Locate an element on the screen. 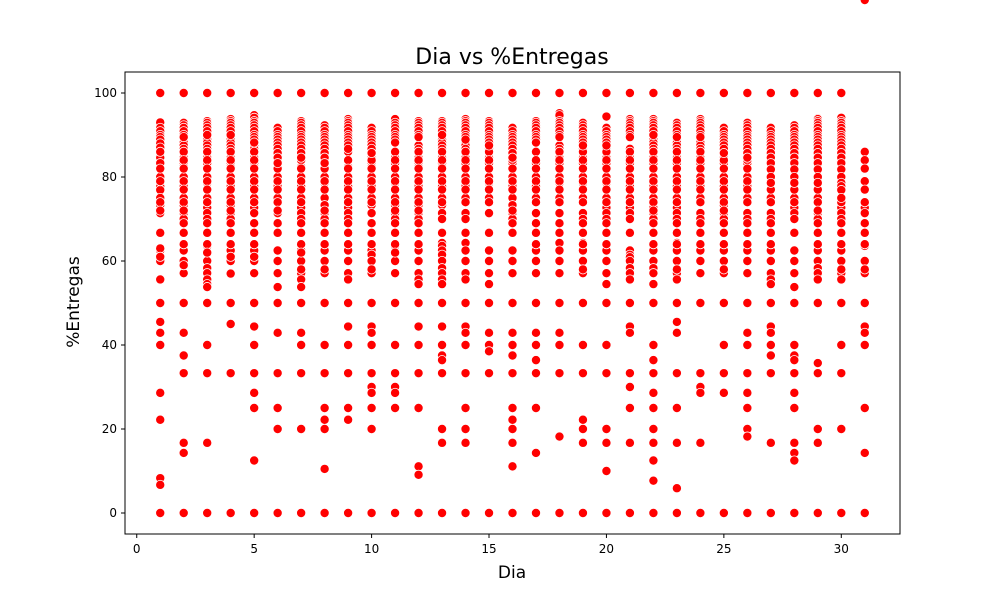 This screenshot has width=1000, height=600. x-axis-ticks: 0 5 10 15 20 25 30 is located at coordinates (491, 545).